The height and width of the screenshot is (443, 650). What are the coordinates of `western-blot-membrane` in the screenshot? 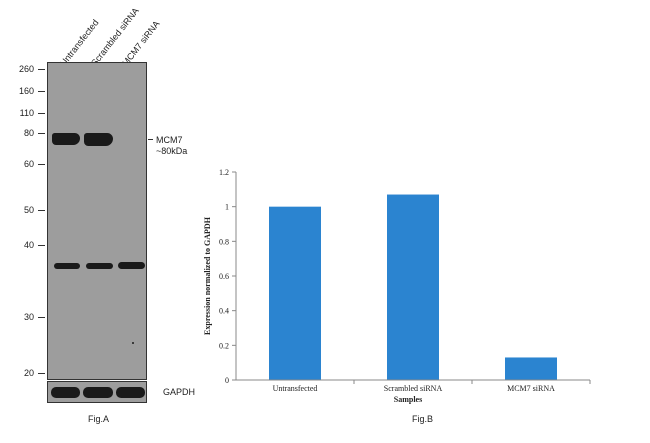 It's located at (97, 221).